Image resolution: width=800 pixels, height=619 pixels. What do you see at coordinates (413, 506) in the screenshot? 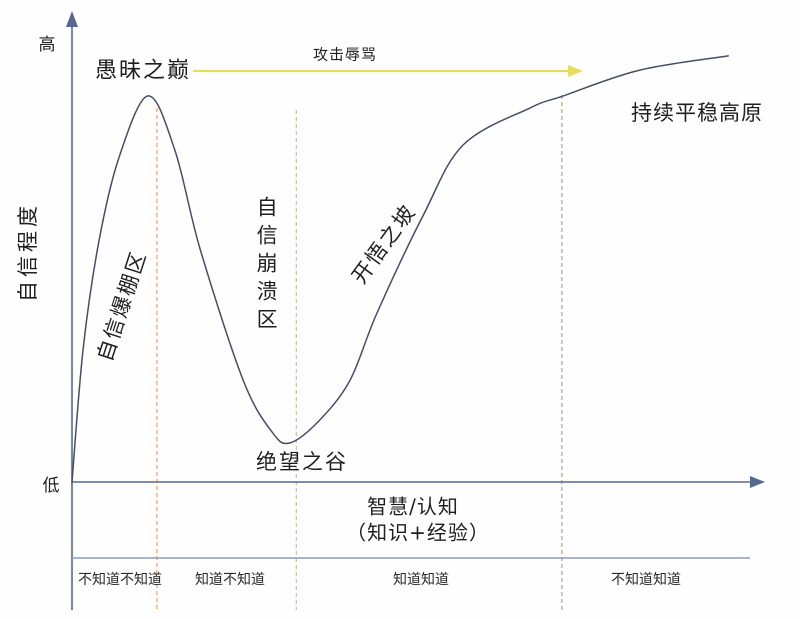
I see `x-axis-title-line1: 智慧/认知` at bounding box center [413, 506].